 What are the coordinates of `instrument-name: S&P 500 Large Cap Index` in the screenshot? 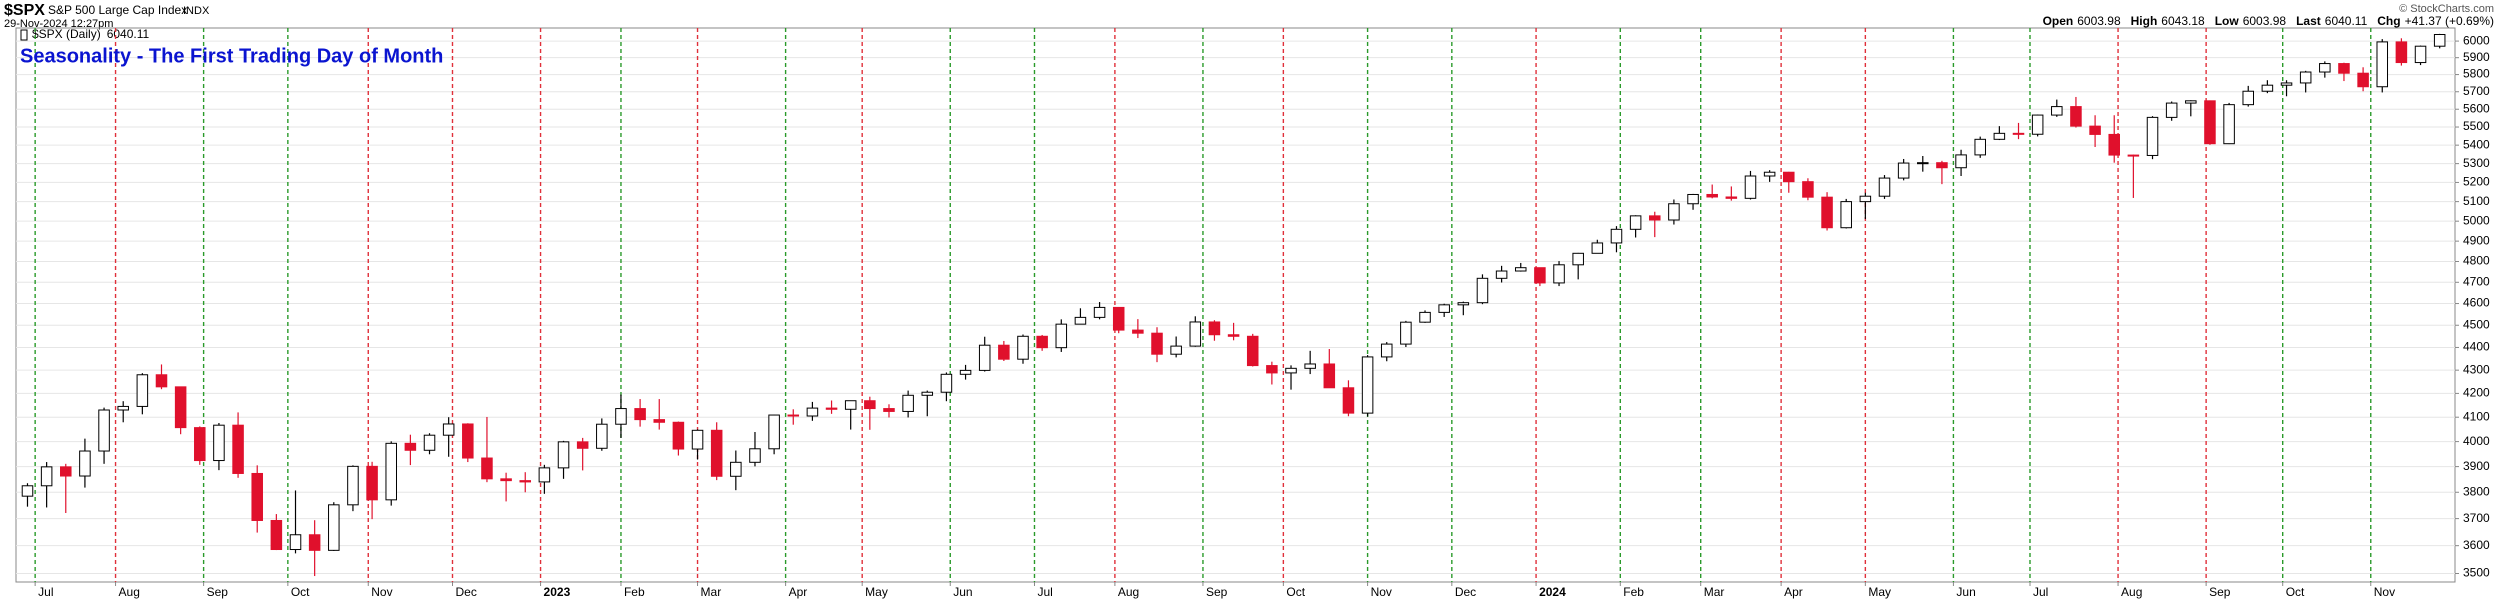 It's located at (117, 10).